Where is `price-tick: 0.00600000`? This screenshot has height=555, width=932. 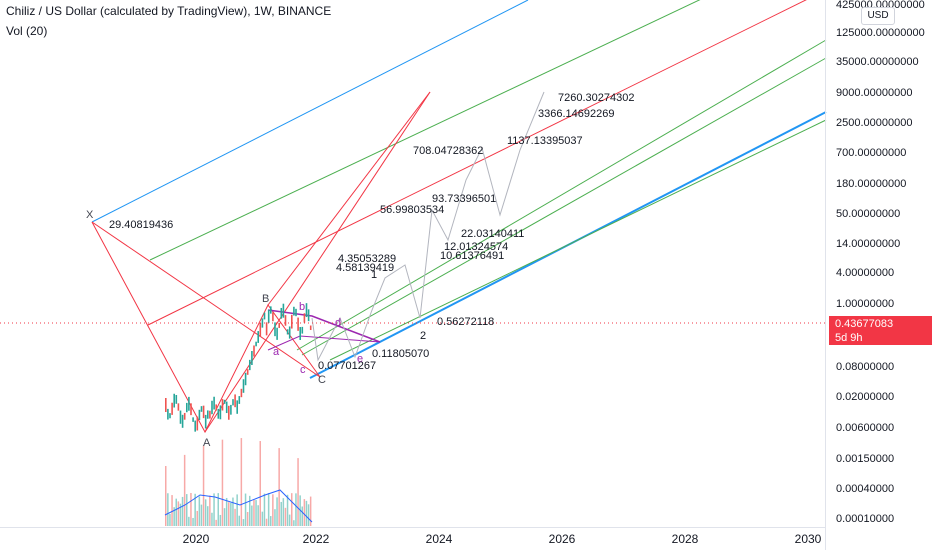
price-tick: 0.00600000 is located at coordinates (865, 428).